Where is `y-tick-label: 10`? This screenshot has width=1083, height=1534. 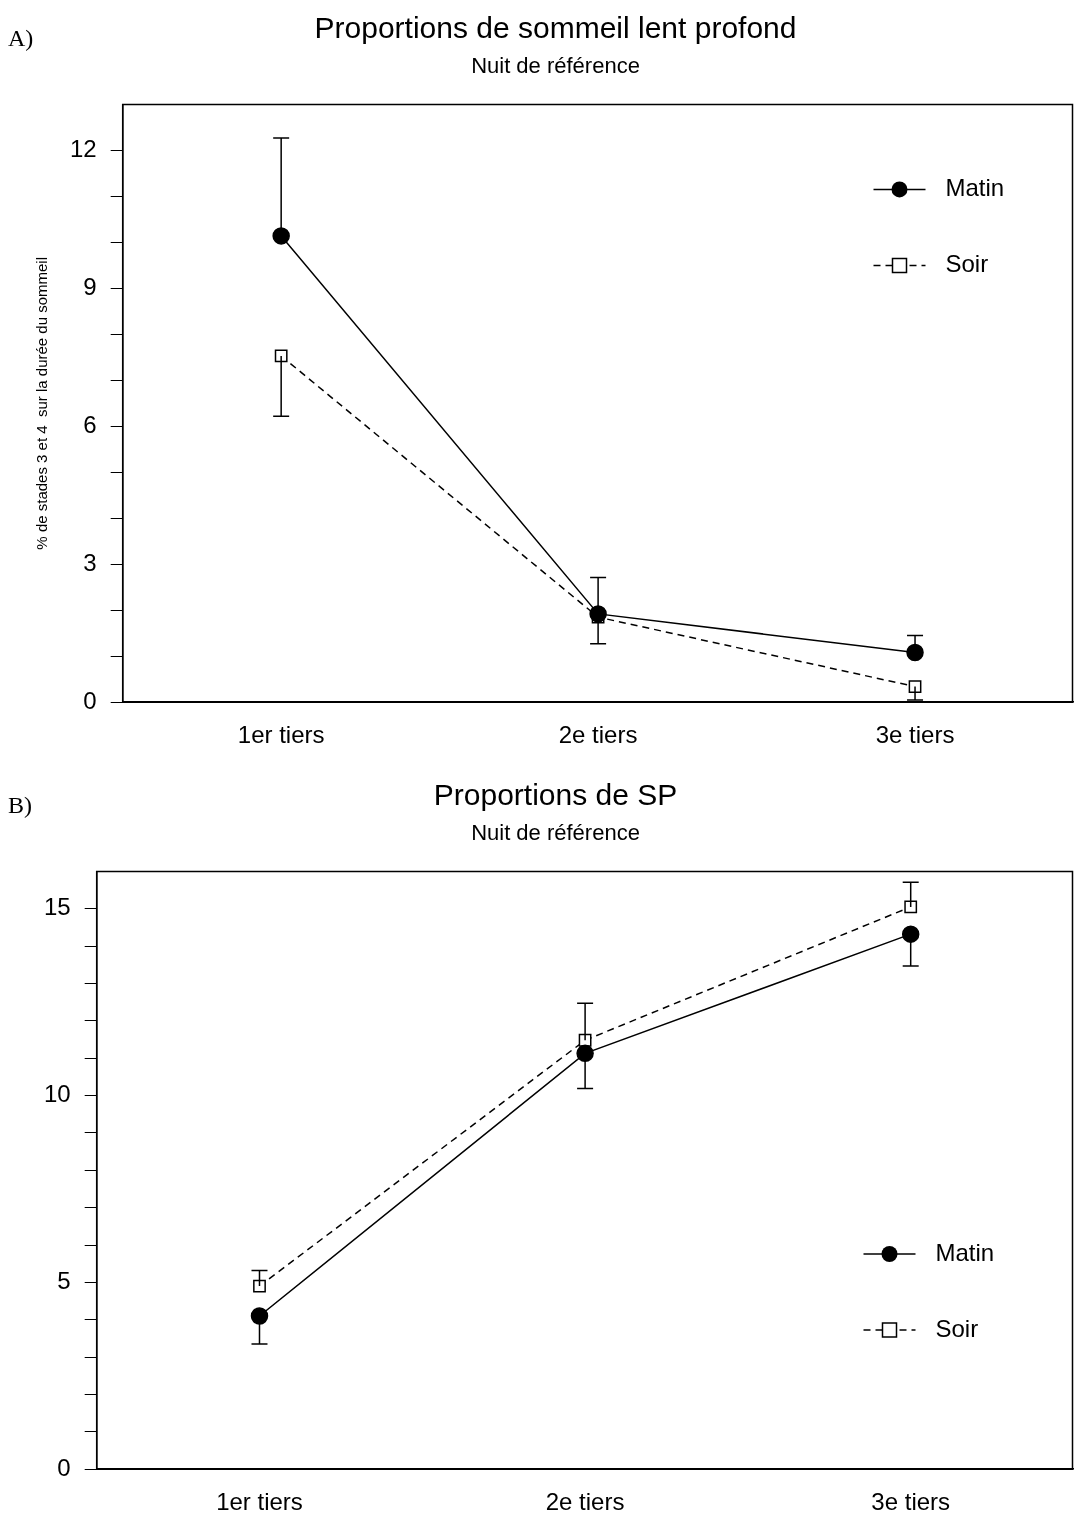
y-tick-label: 10 is located at coordinates (57, 1094).